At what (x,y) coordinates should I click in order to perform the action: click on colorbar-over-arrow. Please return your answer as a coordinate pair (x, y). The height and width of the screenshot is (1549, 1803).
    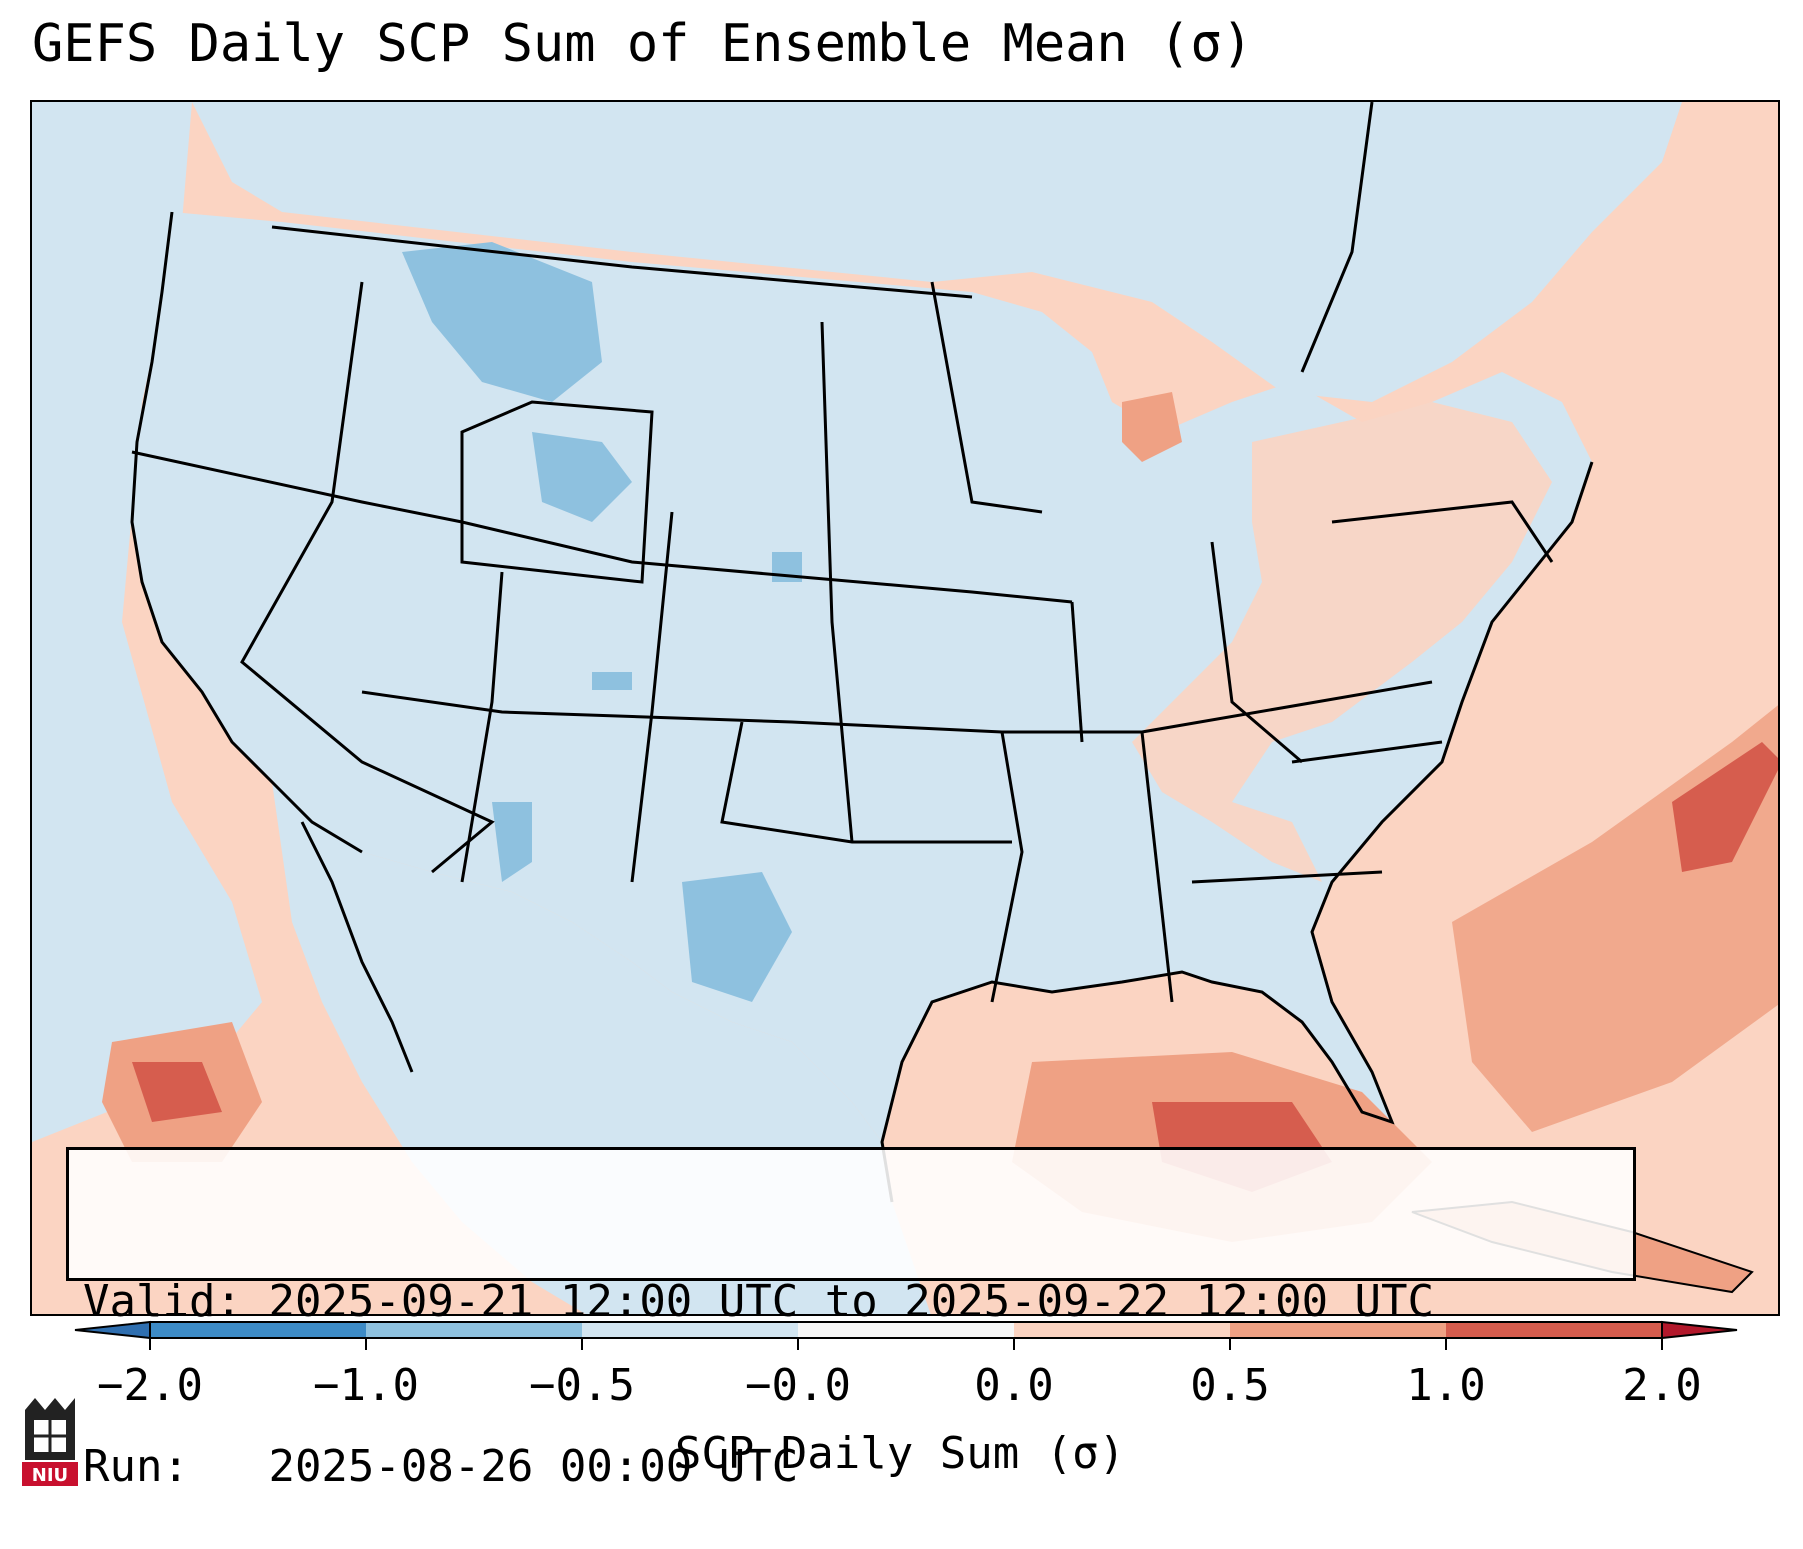
    Looking at the image, I should click on (1699, 1330).